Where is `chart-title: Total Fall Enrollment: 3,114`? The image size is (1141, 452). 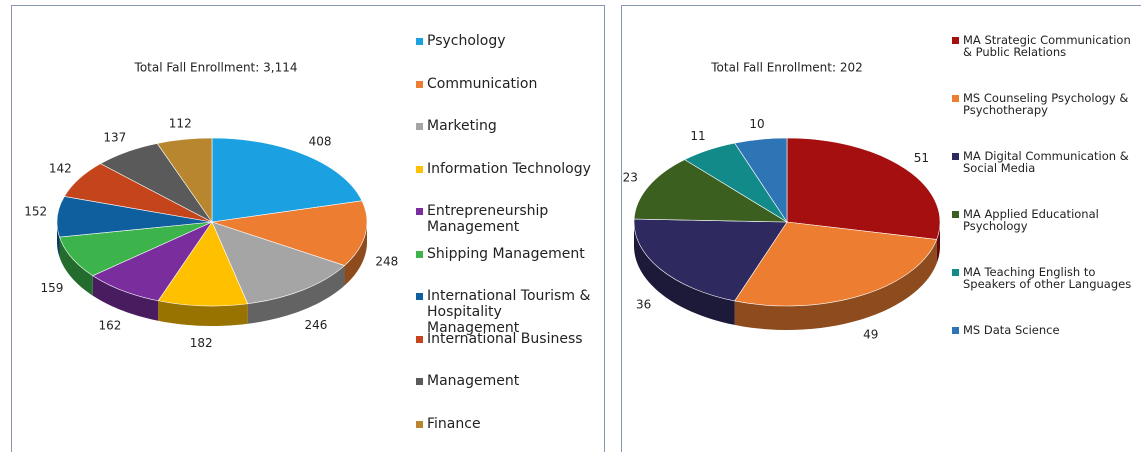 chart-title: Total Fall Enrollment: 3,114 is located at coordinates (216, 68).